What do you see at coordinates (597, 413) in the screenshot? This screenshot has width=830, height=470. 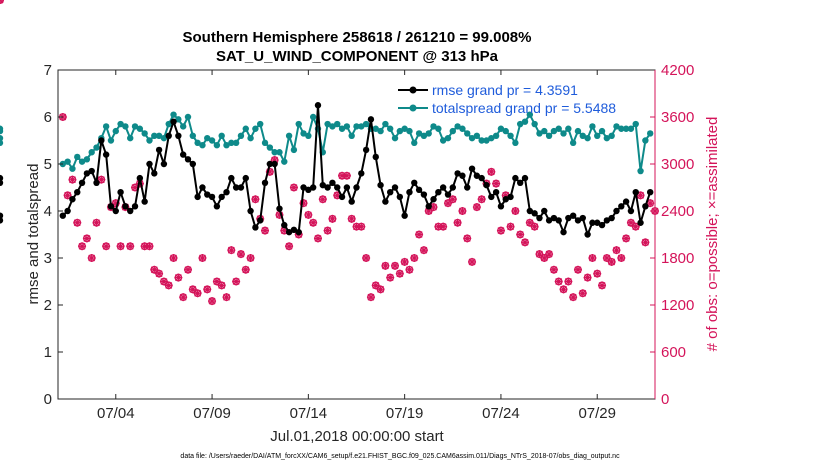 I see `x-tick-label: 07/29` at bounding box center [597, 413].